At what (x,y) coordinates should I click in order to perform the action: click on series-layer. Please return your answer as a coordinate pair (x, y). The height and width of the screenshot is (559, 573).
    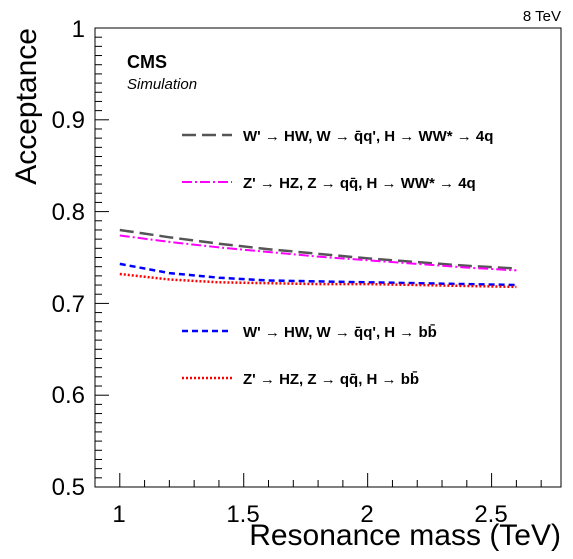
    Looking at the image, I should click on (318, 258).